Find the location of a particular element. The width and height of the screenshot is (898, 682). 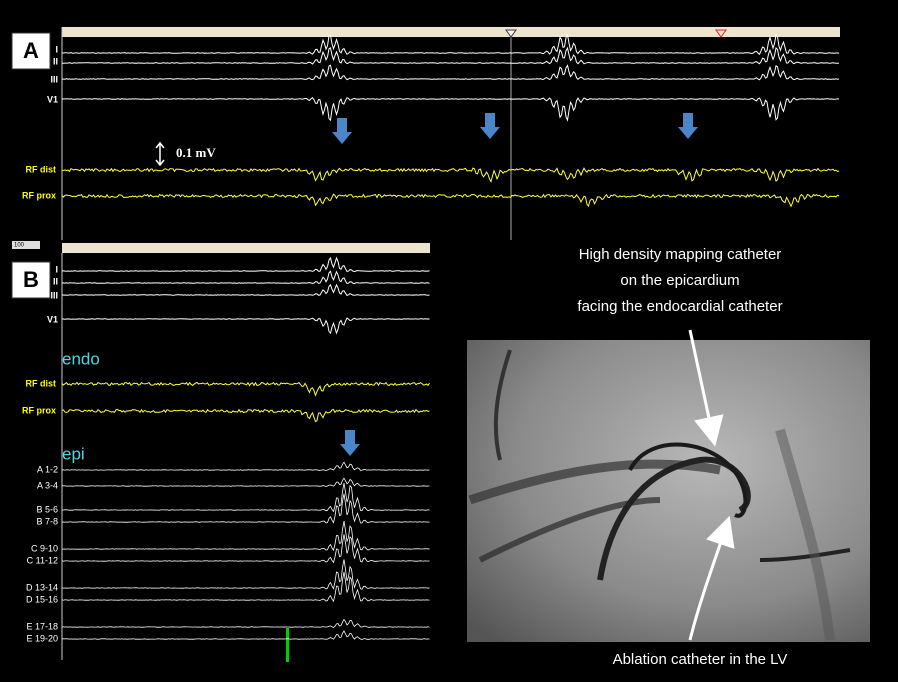

lead-label: C 11-12 is located at coordinates (42, 560).